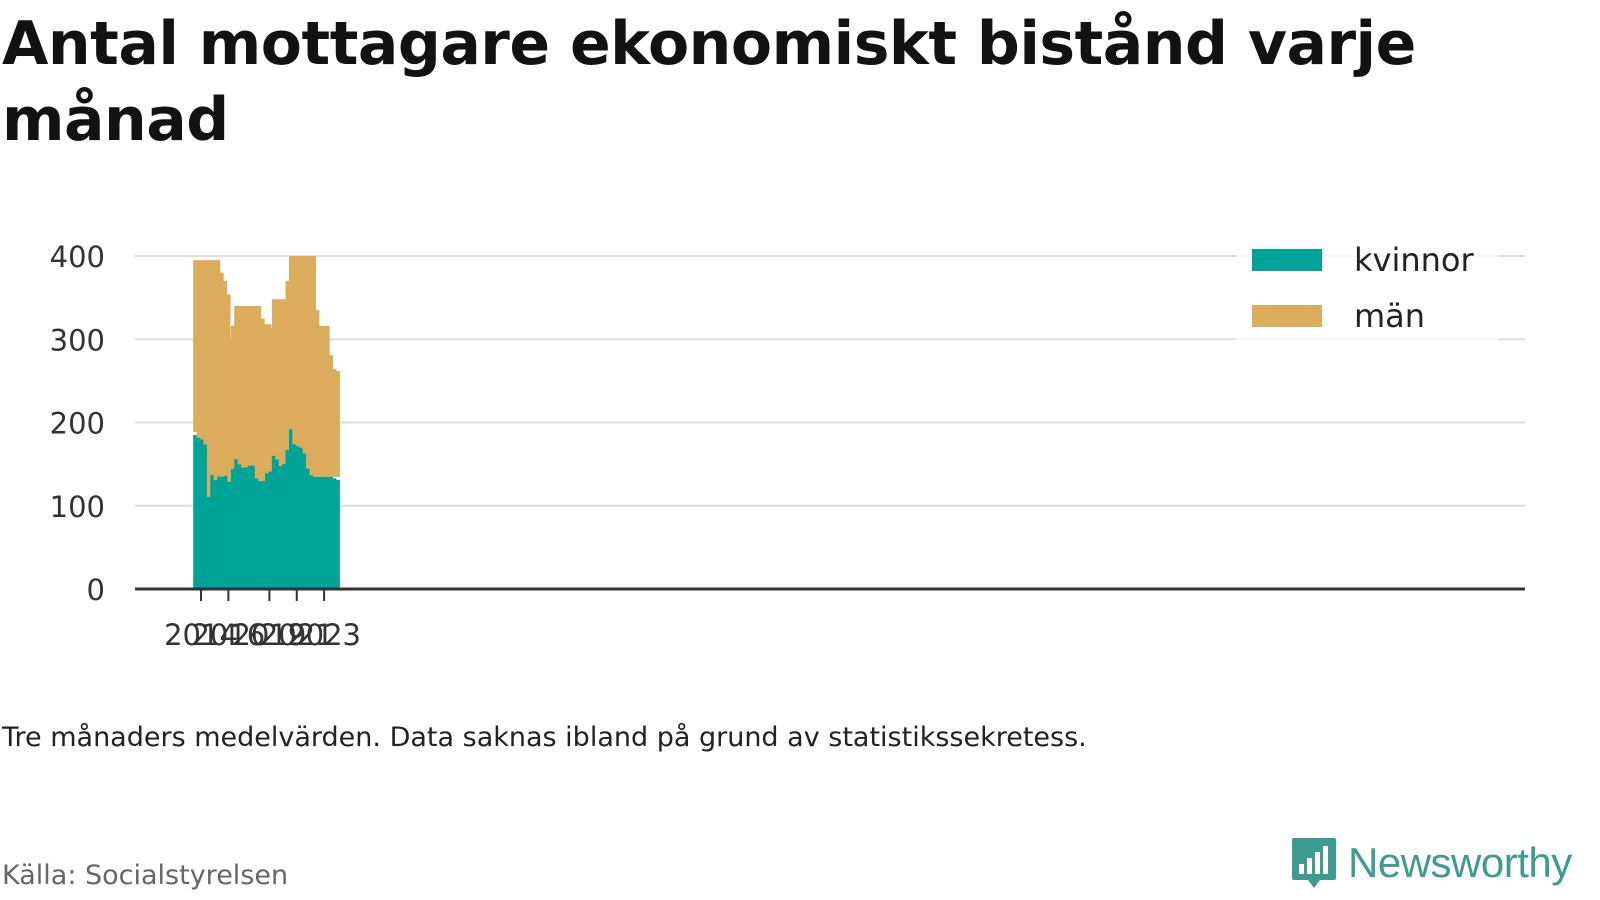  I want to click on x-tick-label: 2021, so click(297, 635).